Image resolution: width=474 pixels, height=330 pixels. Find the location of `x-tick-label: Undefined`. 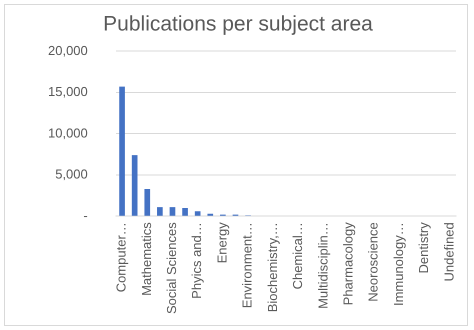

x-tick-label: Undefined is located at coordinates (448, 252).